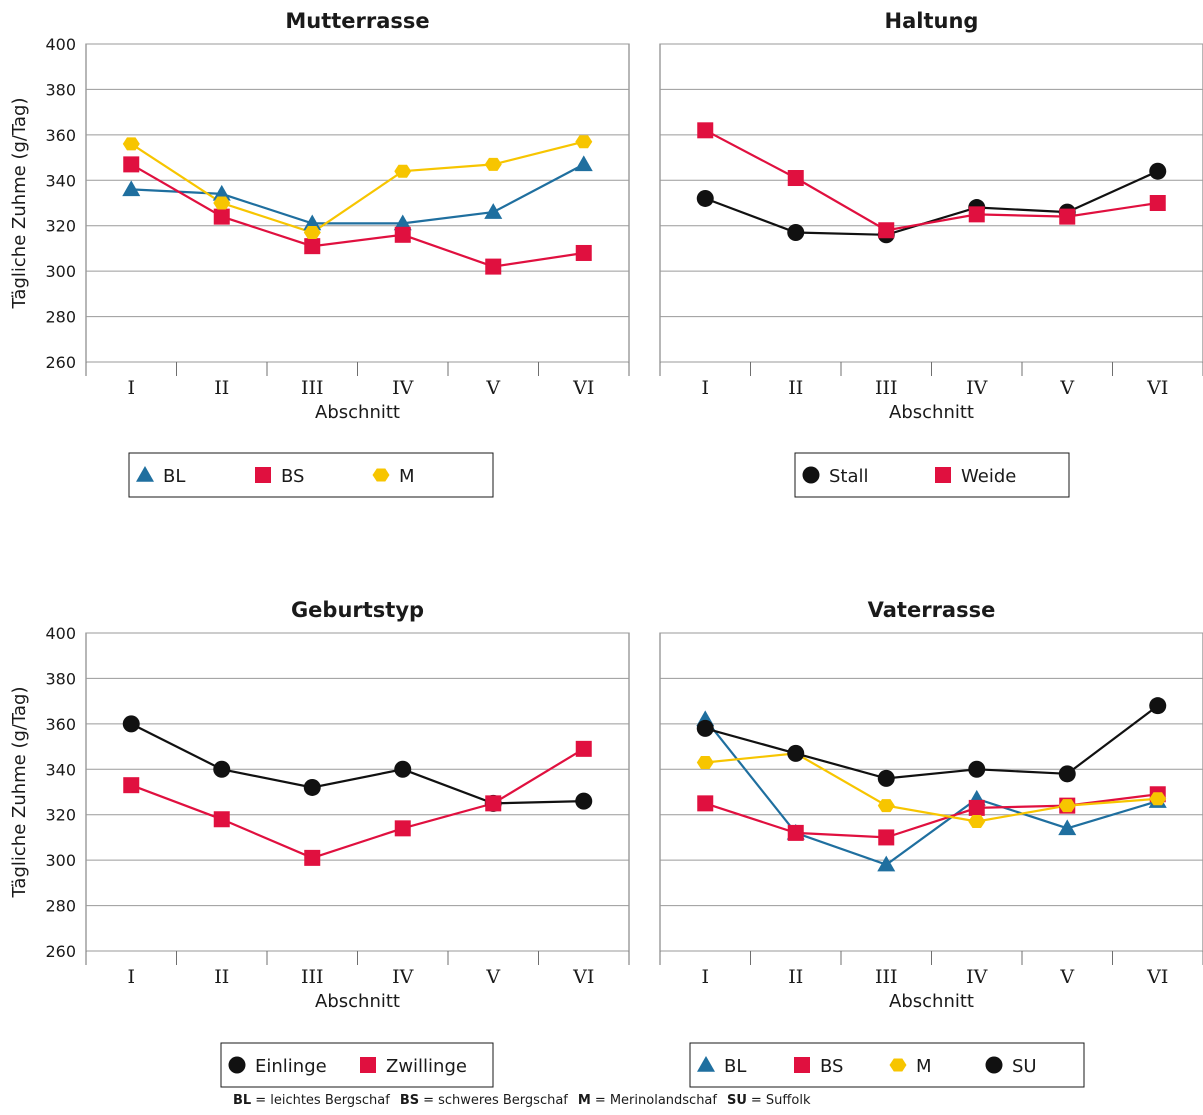  I want to click on legend-label-m: M, so click(407, 476).